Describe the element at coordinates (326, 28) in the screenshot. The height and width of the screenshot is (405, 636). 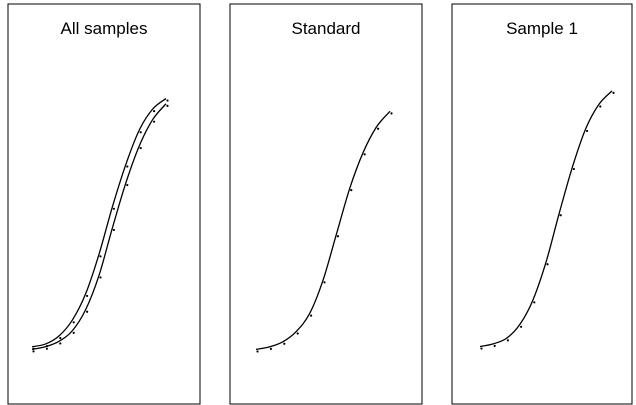
I see `panel-title: Standard` at that location.